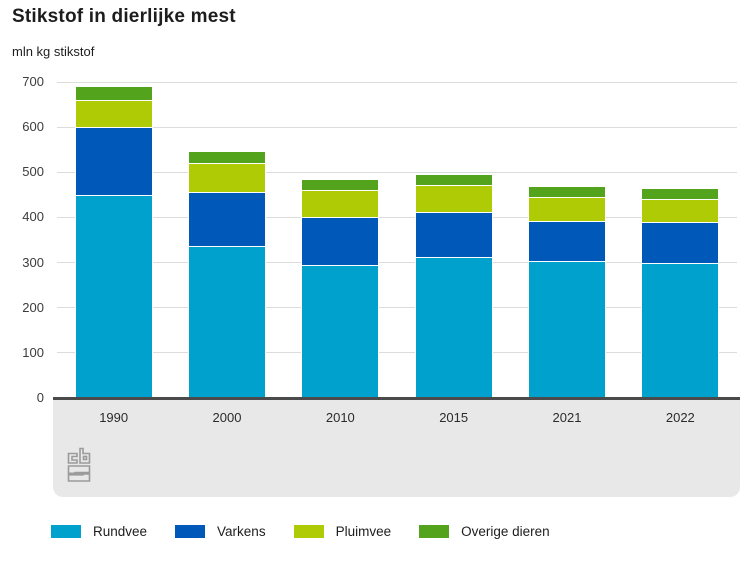 This screenshot has height=562, width=750. What do you see at coordinates (505, 531) in the screenshot?
I see `legend-label: Overige dieren` at bounding box center [505, 531].